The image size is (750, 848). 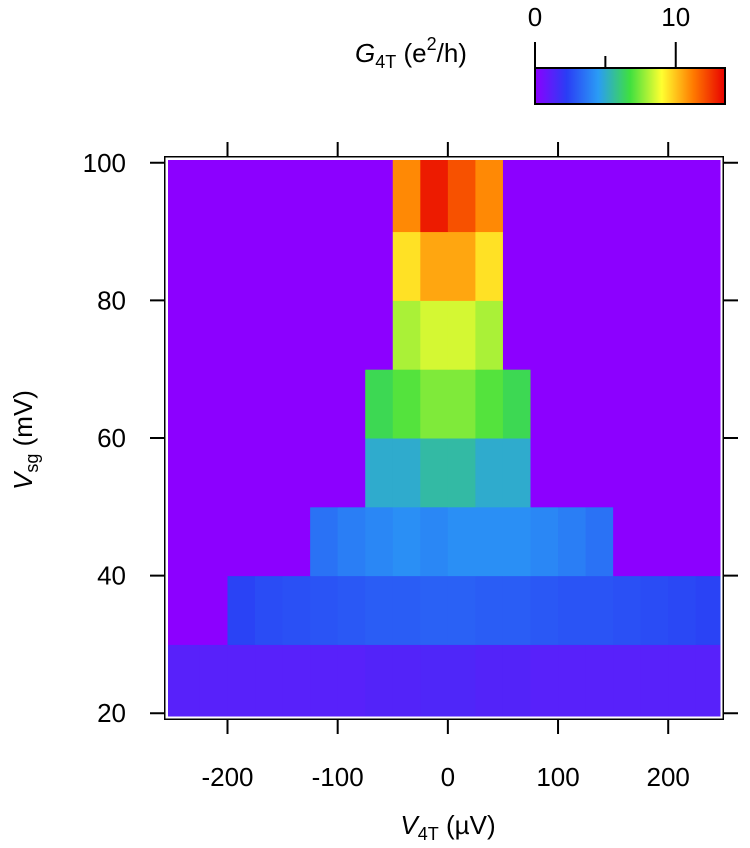 What do you see at coordinates (668, 777) in the screenshot?
I see `x-tick-label: 200` at bounding box center [668, 777].